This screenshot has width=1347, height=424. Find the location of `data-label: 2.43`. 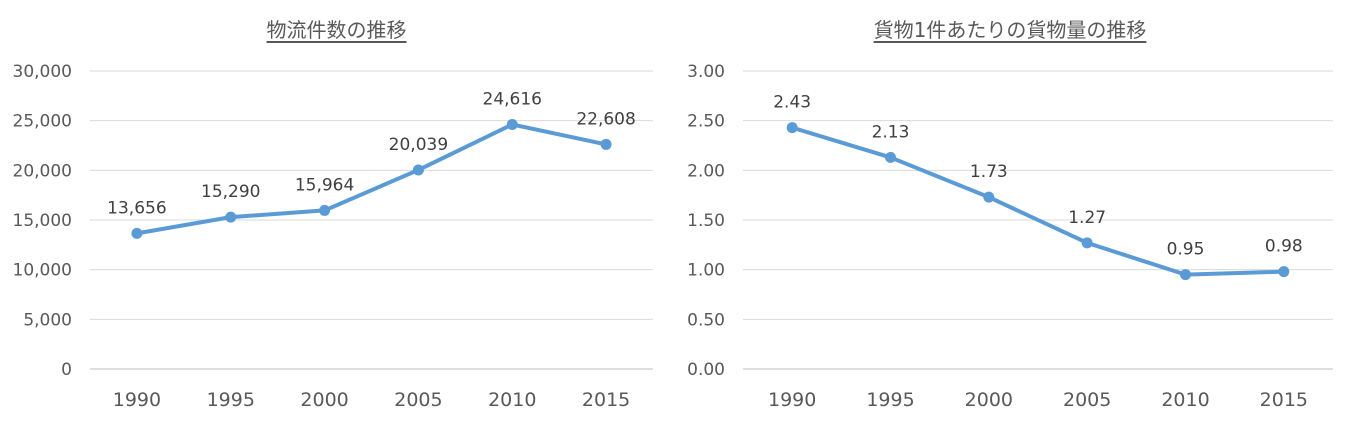

data-label: 2.43 is located at coordinates (792, 103).